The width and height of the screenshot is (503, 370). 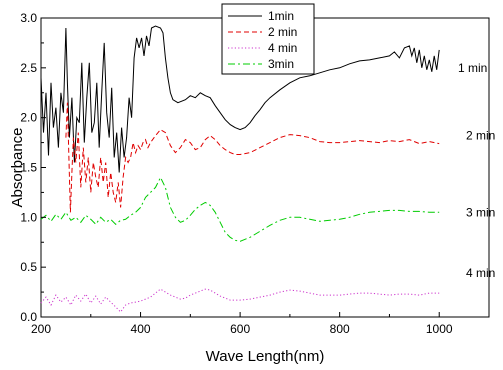 I want to click on legend-label-2: 2 min, so click(x=282, y=32).